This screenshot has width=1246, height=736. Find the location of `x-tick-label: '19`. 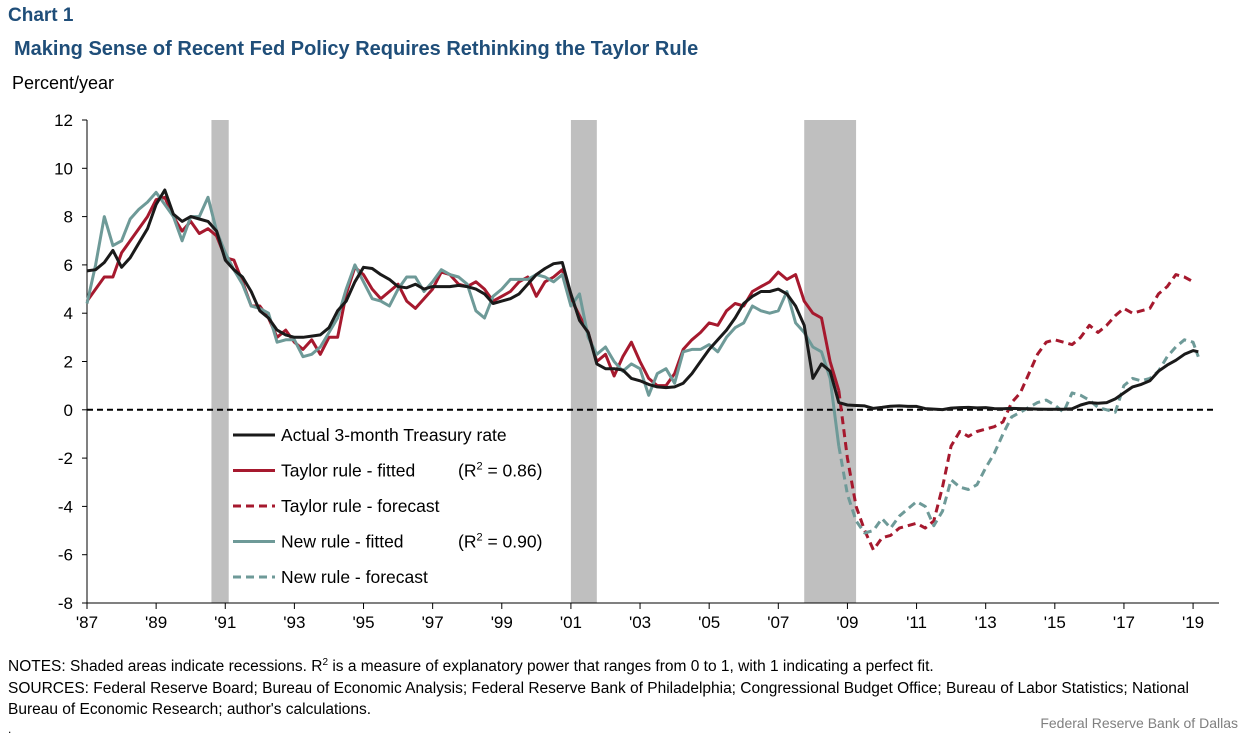

x-tick-label: '19 is located at coordinates (1193, 622).